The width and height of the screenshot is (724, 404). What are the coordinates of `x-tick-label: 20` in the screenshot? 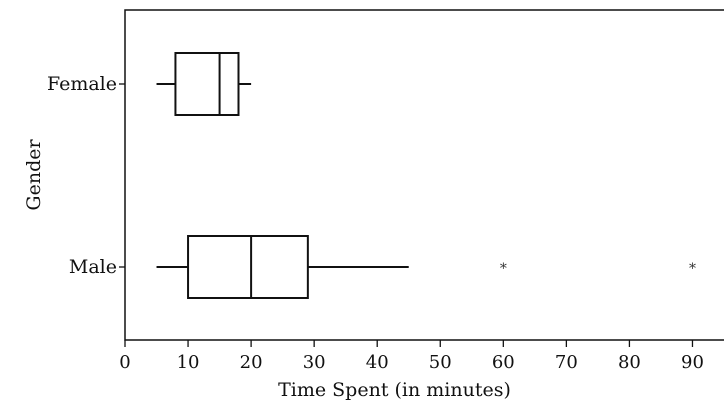 It's located at (251, 362).